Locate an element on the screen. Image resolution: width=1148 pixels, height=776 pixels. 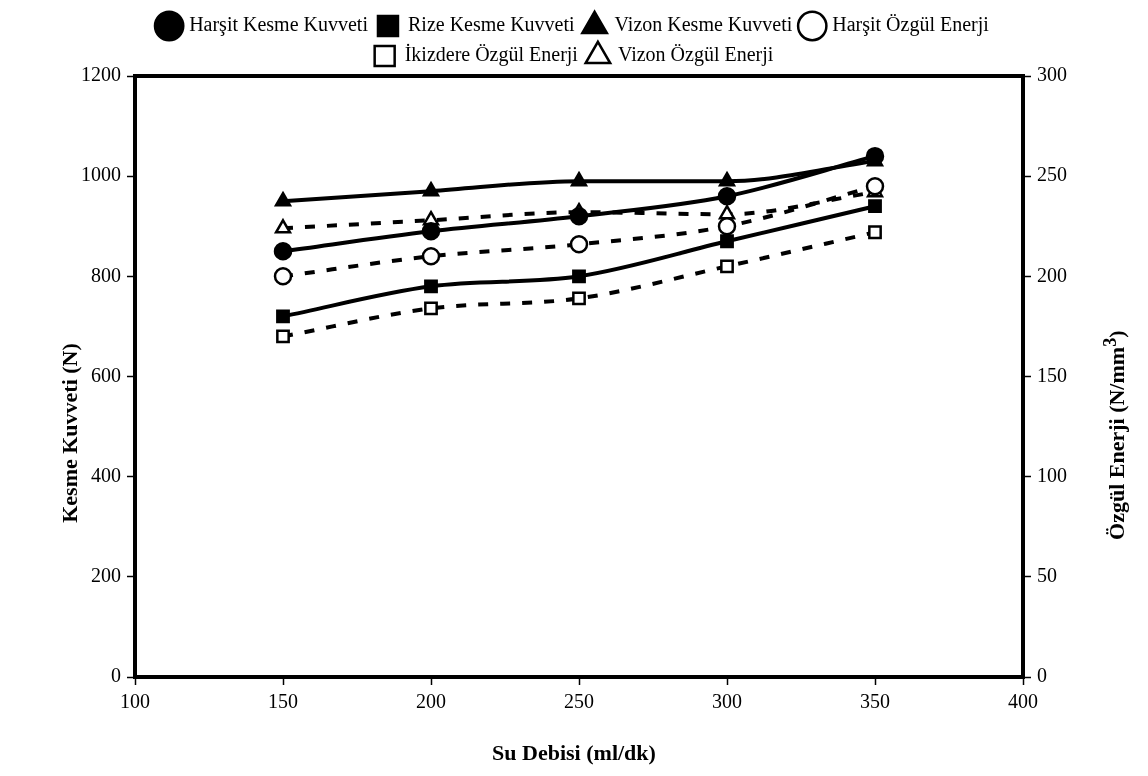
y-tick-label: 1000 is located at coordinates (101, 174).